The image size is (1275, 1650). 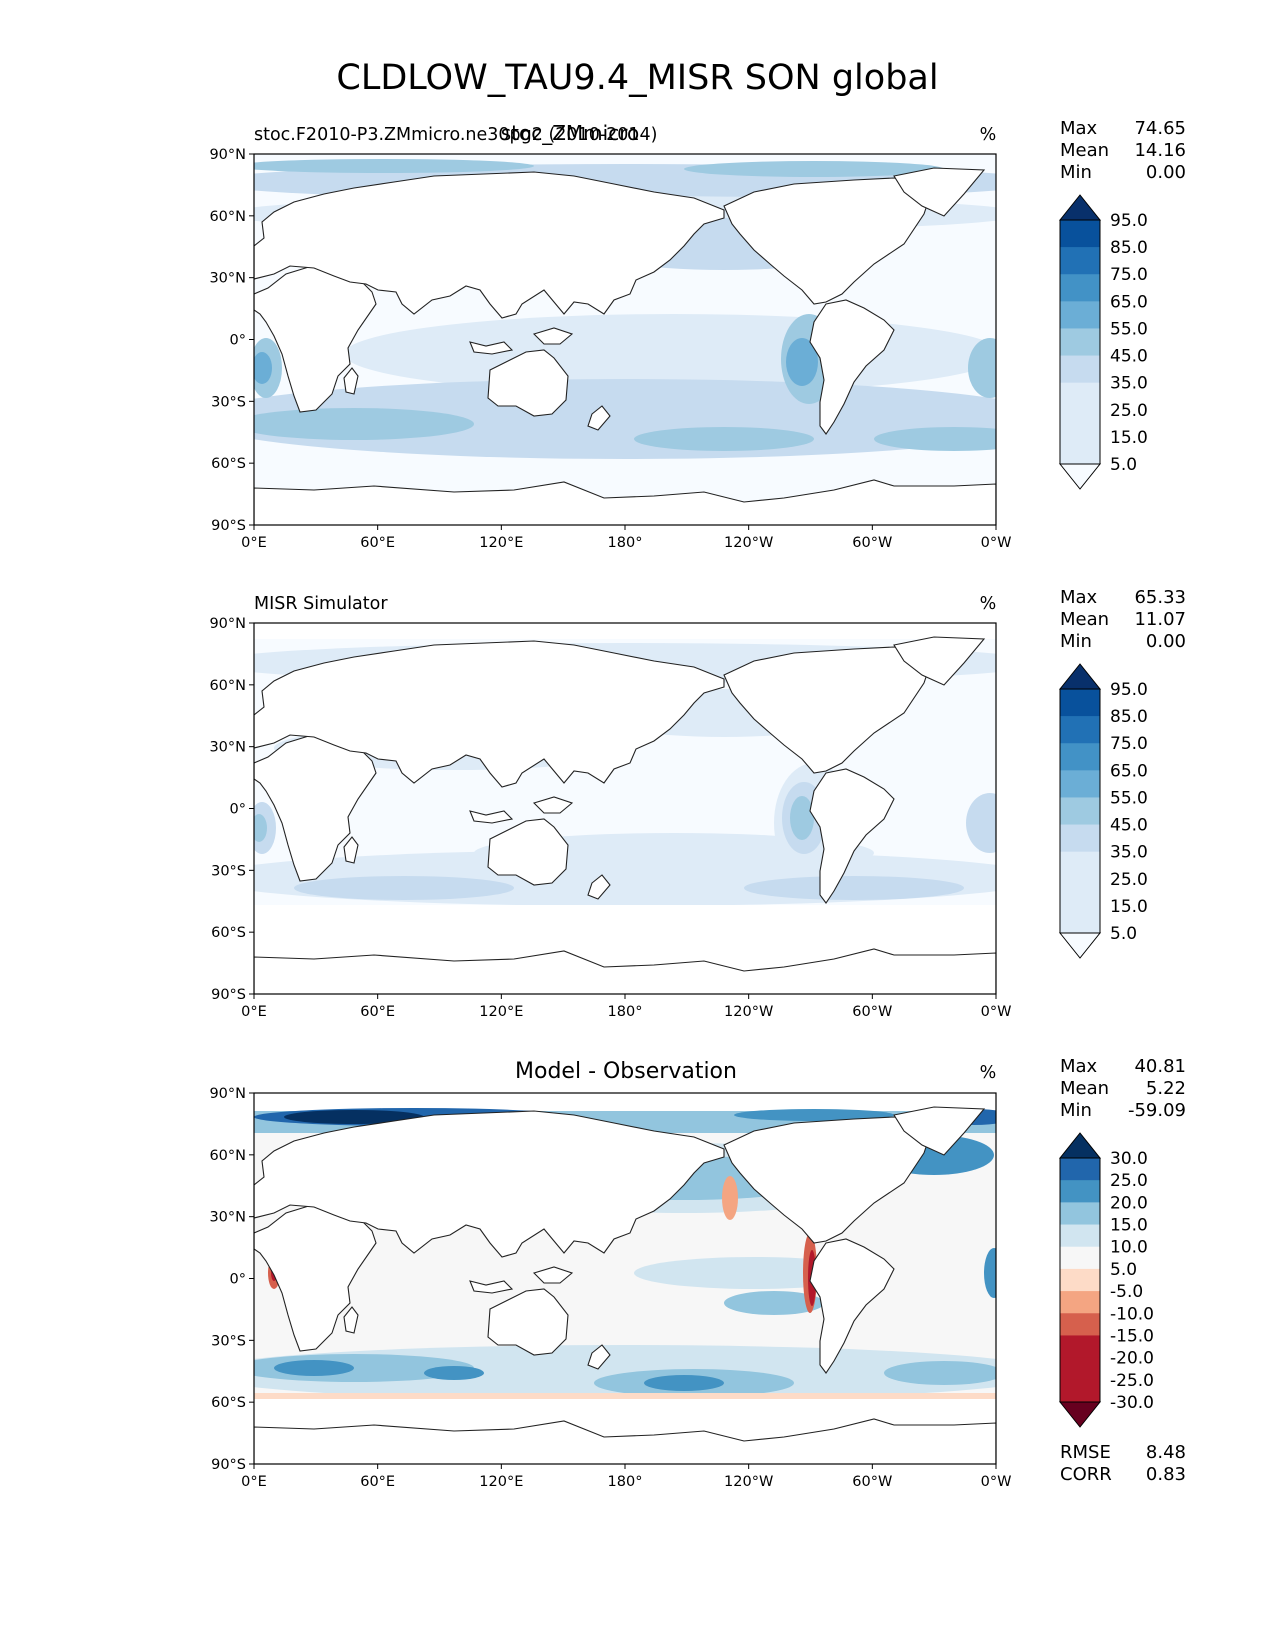 What do you see at coordinates (227, 1094) in the screenshot?
I see `lat-tick-label: 90°N` at bounding box center [227, 1094].